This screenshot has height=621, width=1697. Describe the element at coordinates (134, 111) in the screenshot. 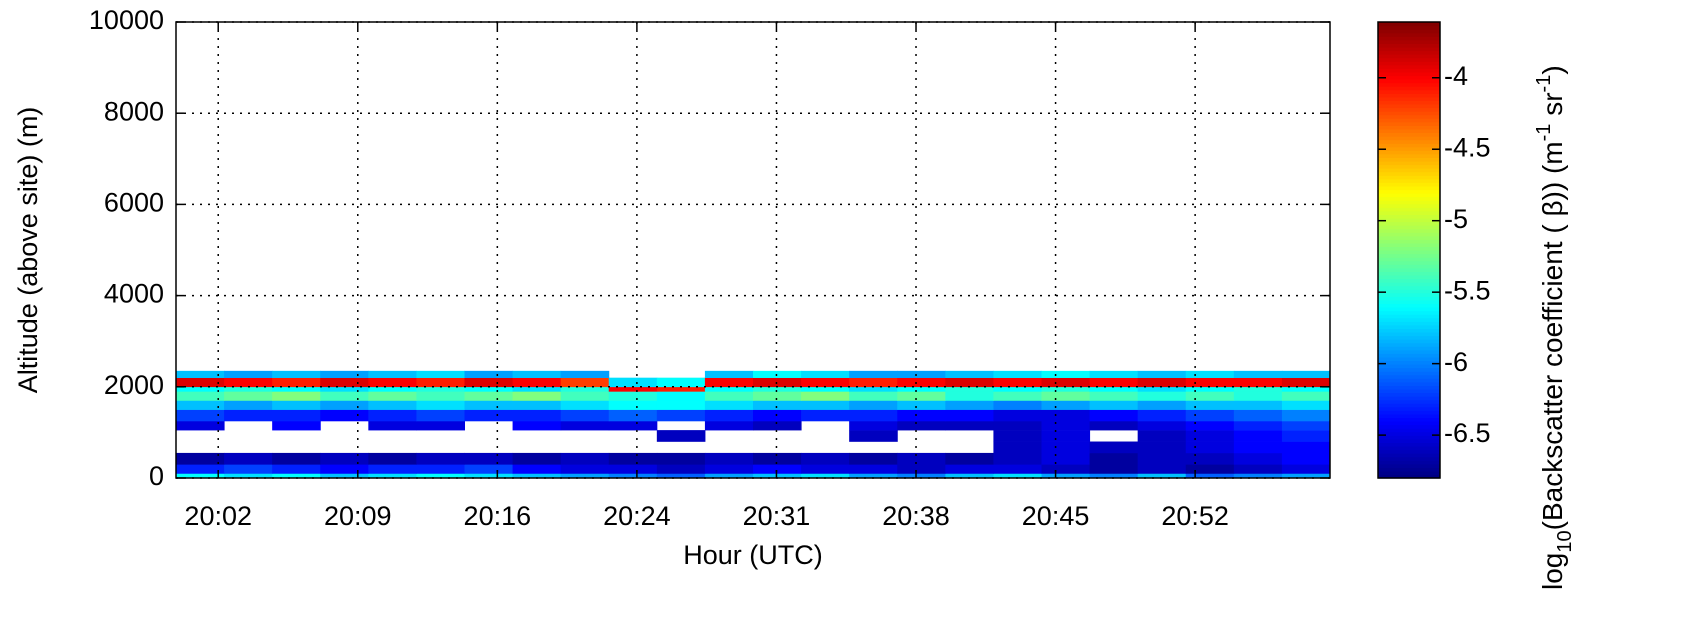

I see `y-tick-label: 8000` at that location.